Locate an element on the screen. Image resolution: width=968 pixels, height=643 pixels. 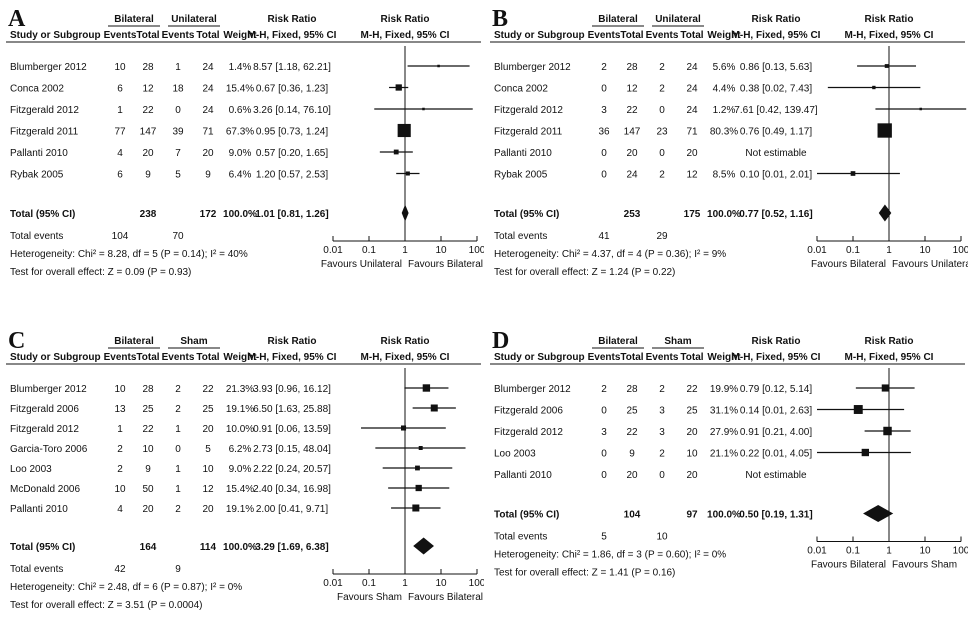
ci-cell: 0.67 [0.36, 1.23] is located at coordinates (292, 89).